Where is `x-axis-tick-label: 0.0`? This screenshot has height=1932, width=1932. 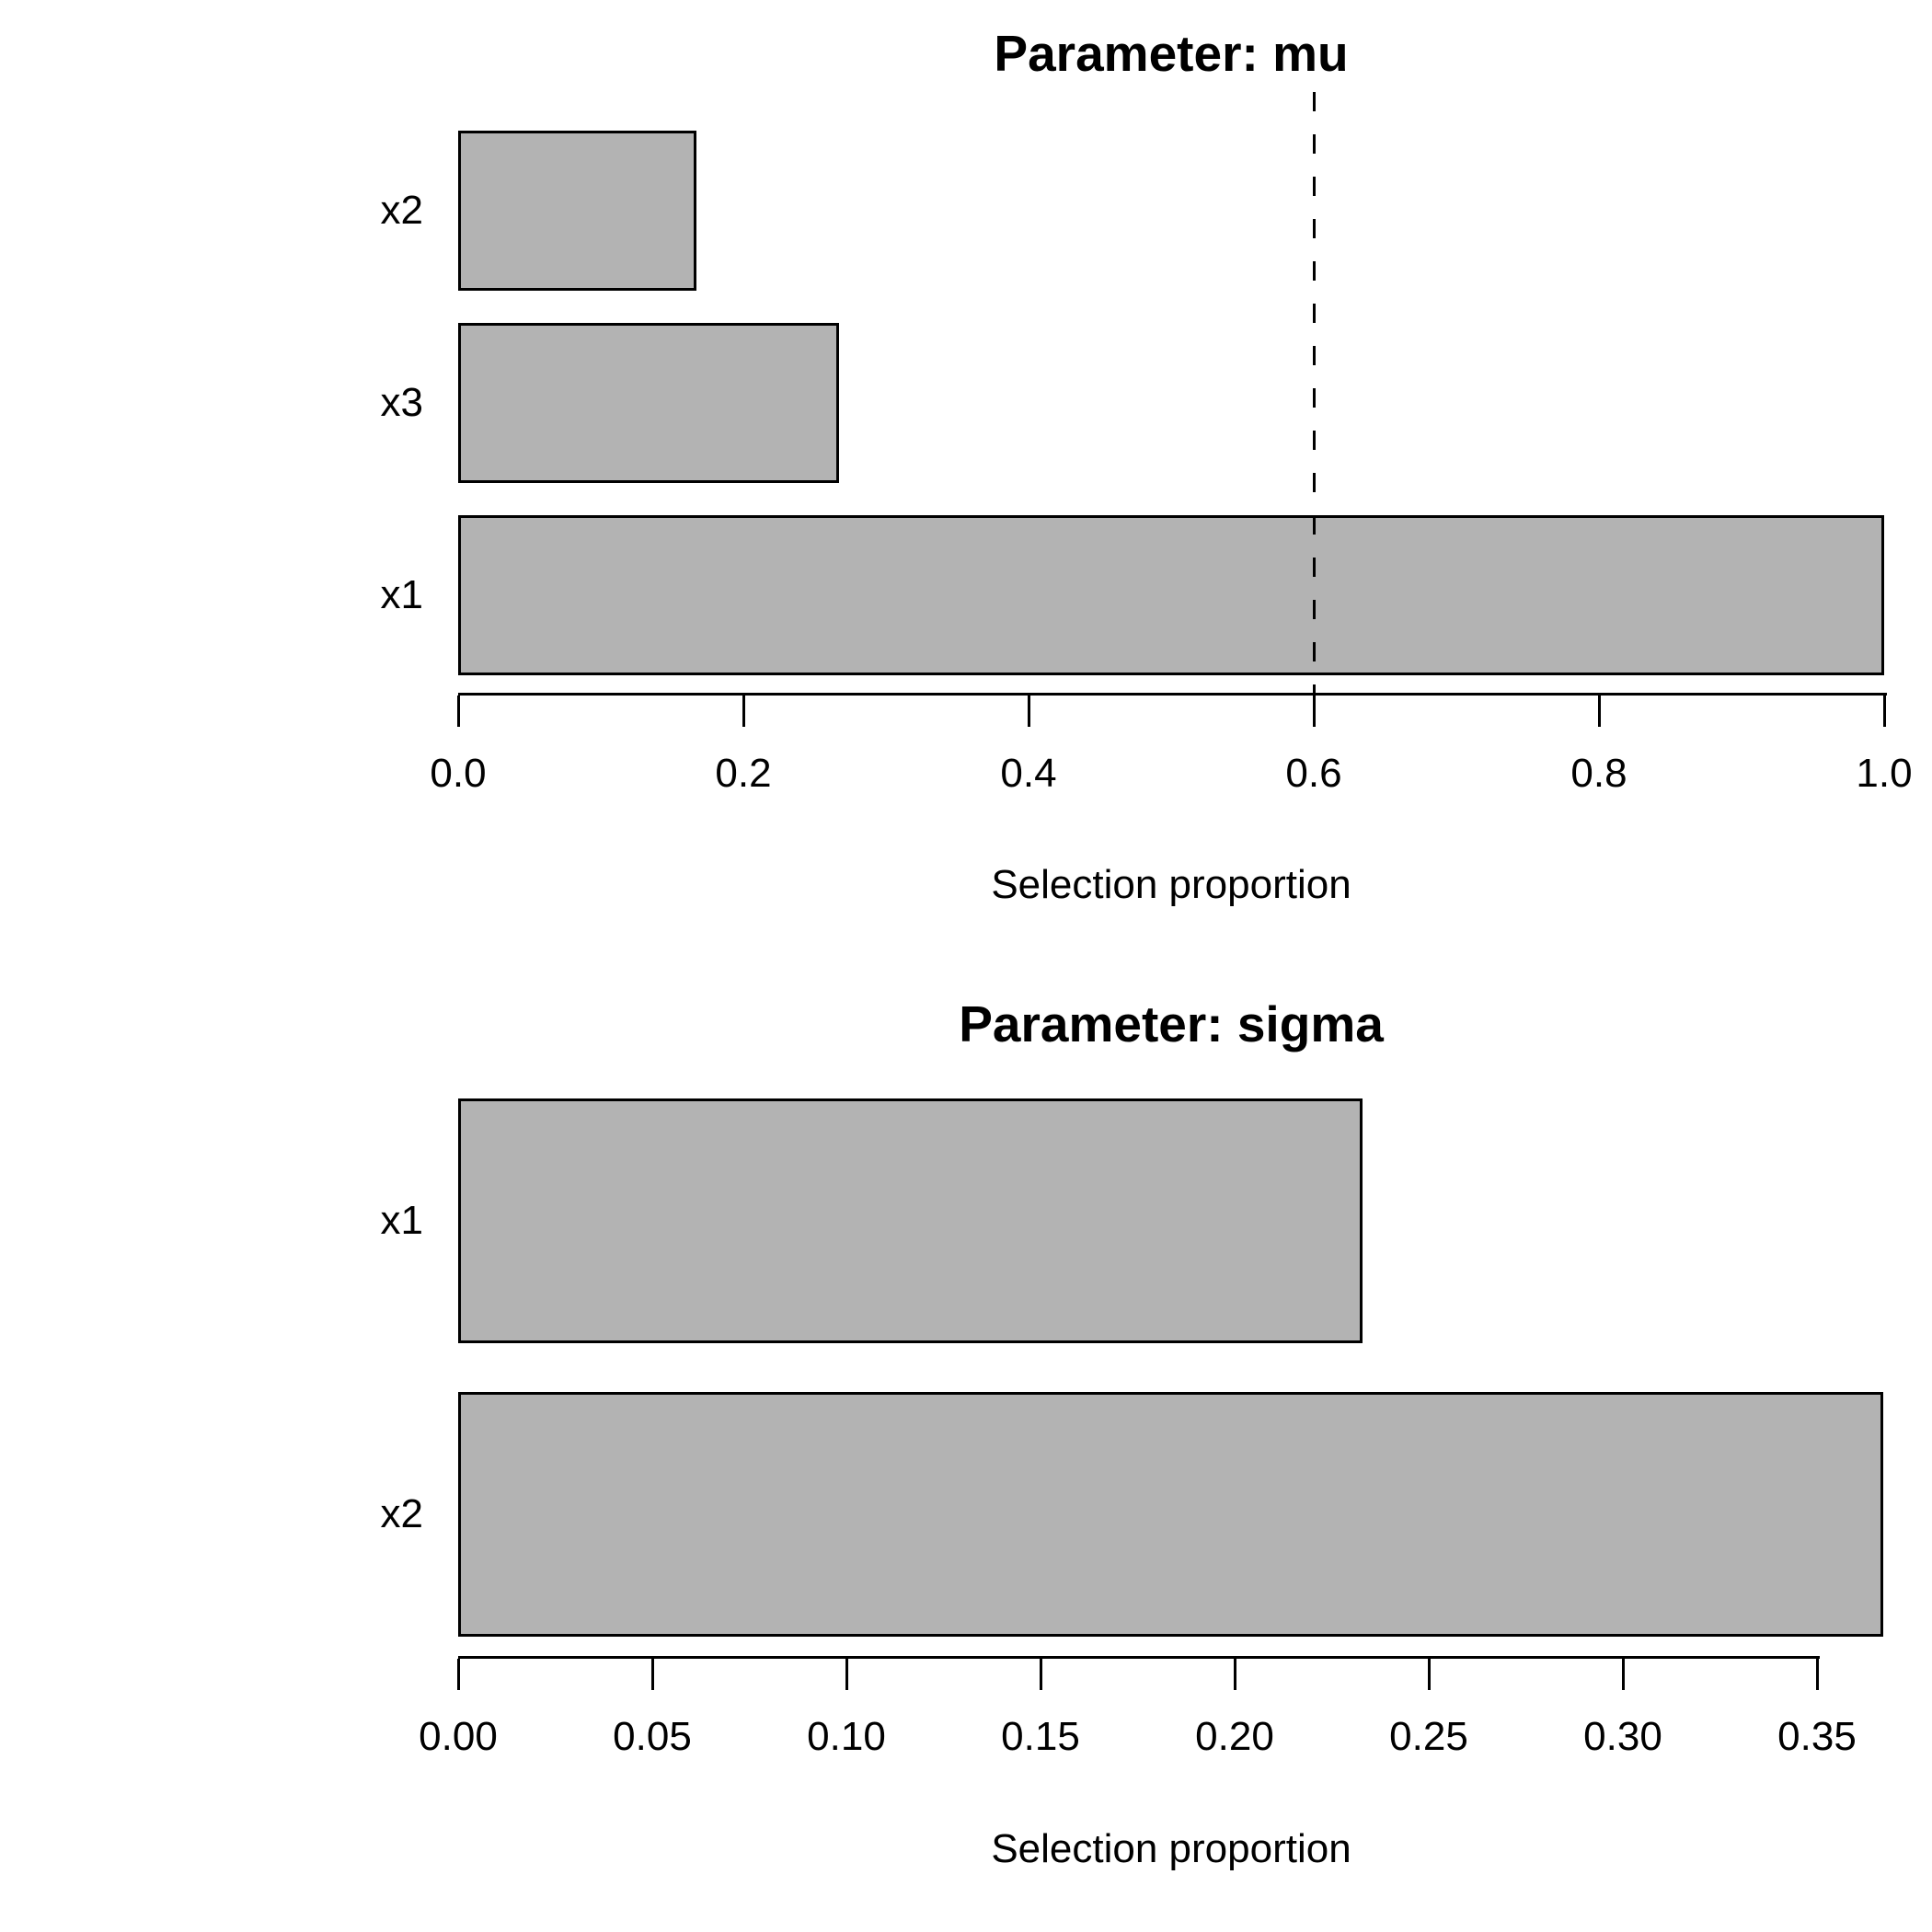
x-axis-tick-label: 0.0 is located at coordinates (458, 773).